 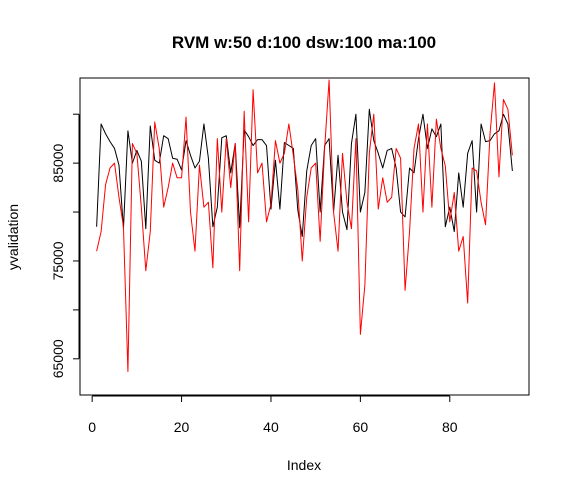 I want to click on y-tick-label: 75000, so click(x=58, y=260).